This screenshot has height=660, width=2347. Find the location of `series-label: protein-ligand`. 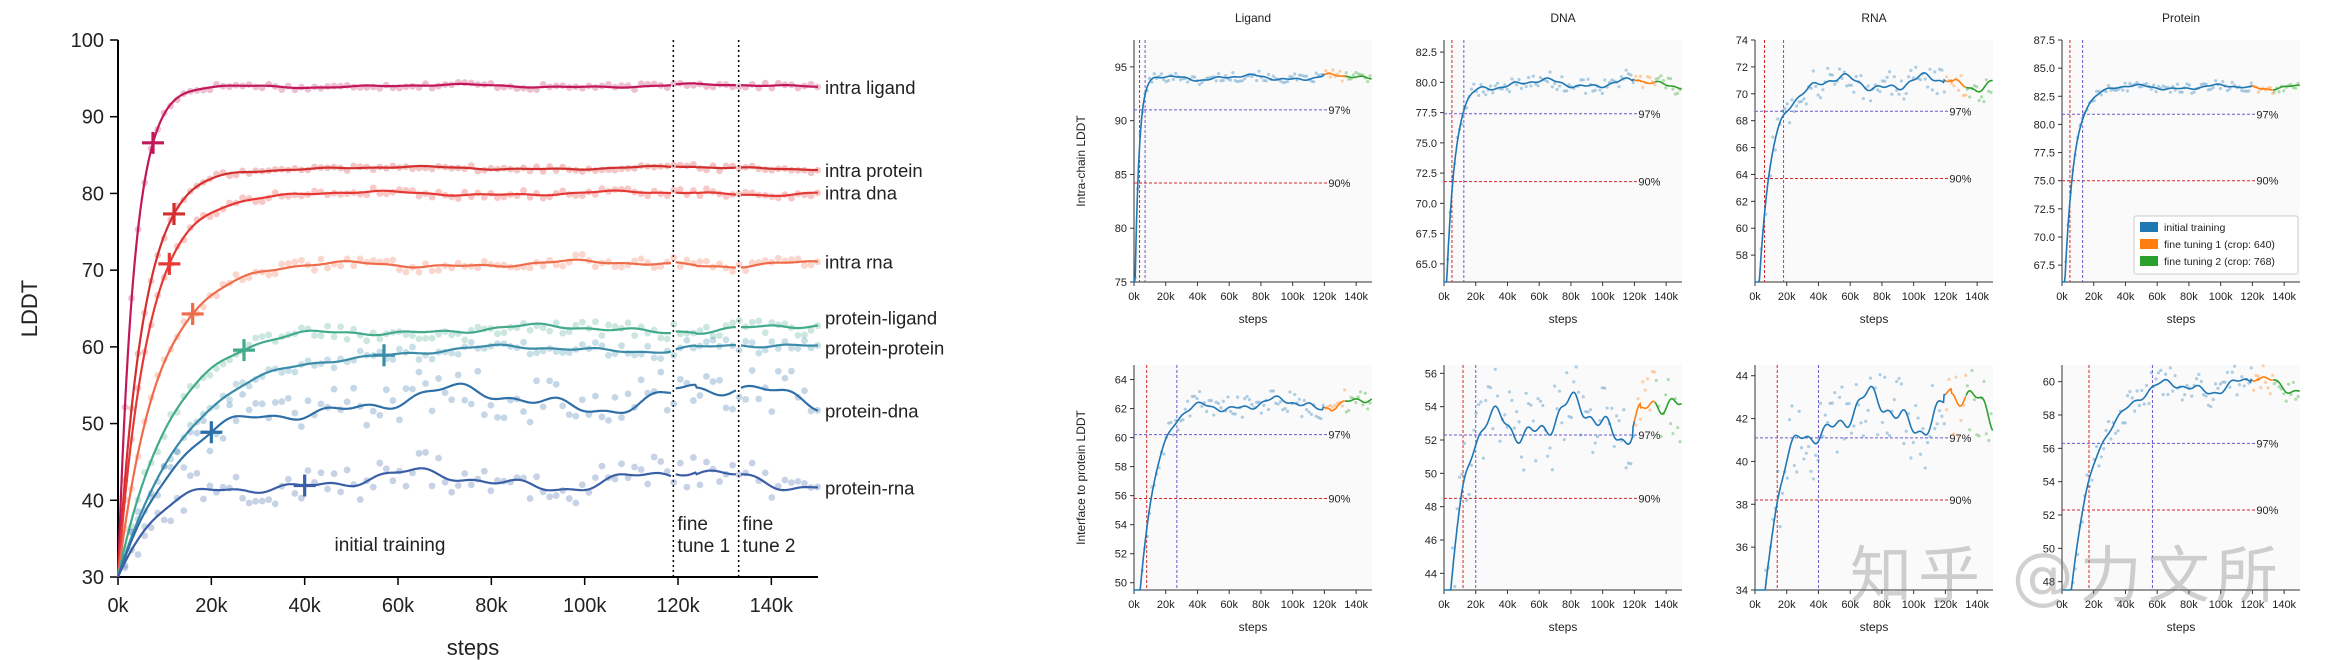

series-label: protein-ligand is located at coordinates (881, 317).